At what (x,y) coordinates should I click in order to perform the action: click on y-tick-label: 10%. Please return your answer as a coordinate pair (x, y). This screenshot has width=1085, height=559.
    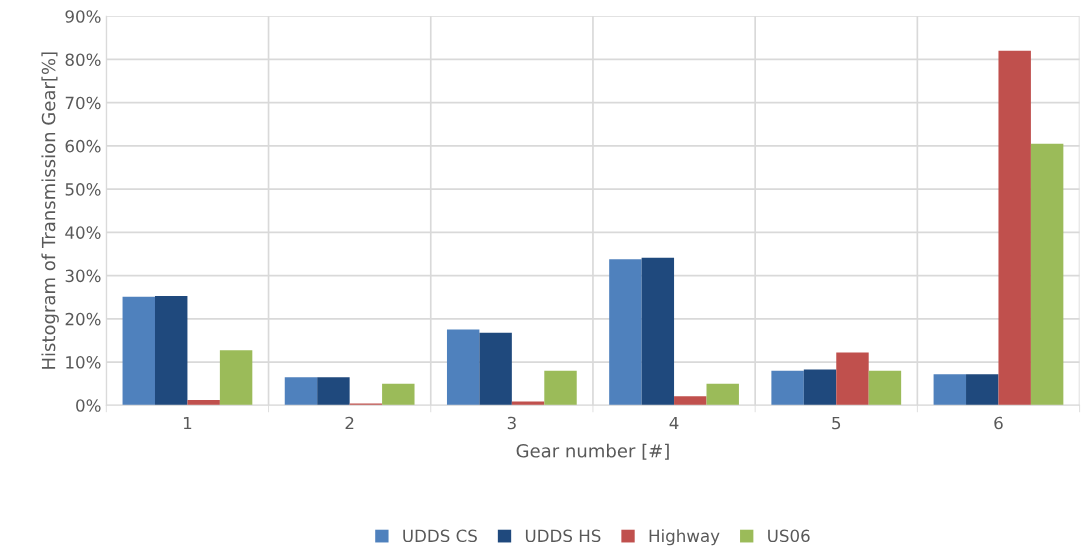
    Looking at the image, I should click on (83, 362).